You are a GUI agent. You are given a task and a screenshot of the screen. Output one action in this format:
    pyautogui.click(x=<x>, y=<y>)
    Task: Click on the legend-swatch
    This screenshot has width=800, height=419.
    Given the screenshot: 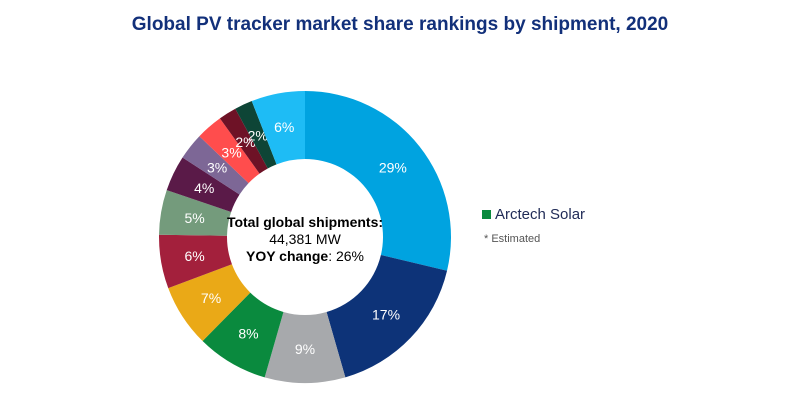 What is the action you would take?
    pyautogui.click(x=486, y=214)
    